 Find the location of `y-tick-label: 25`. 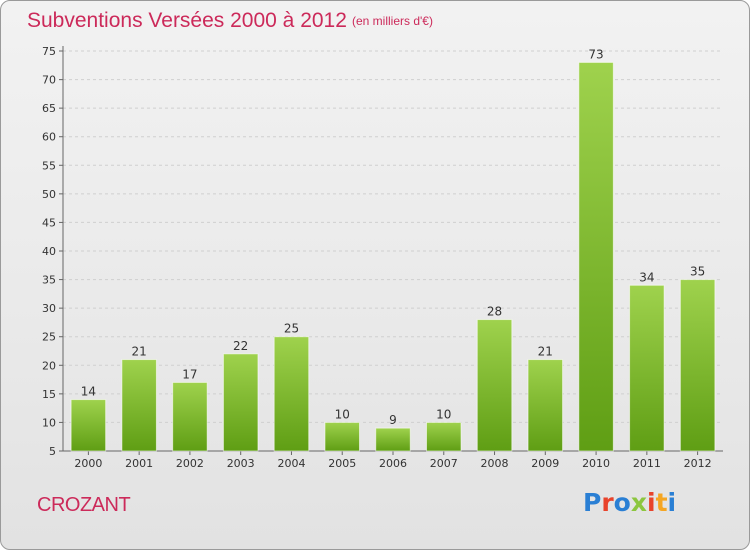

y-tick-label: 25 is located at coordinates (49, 337).